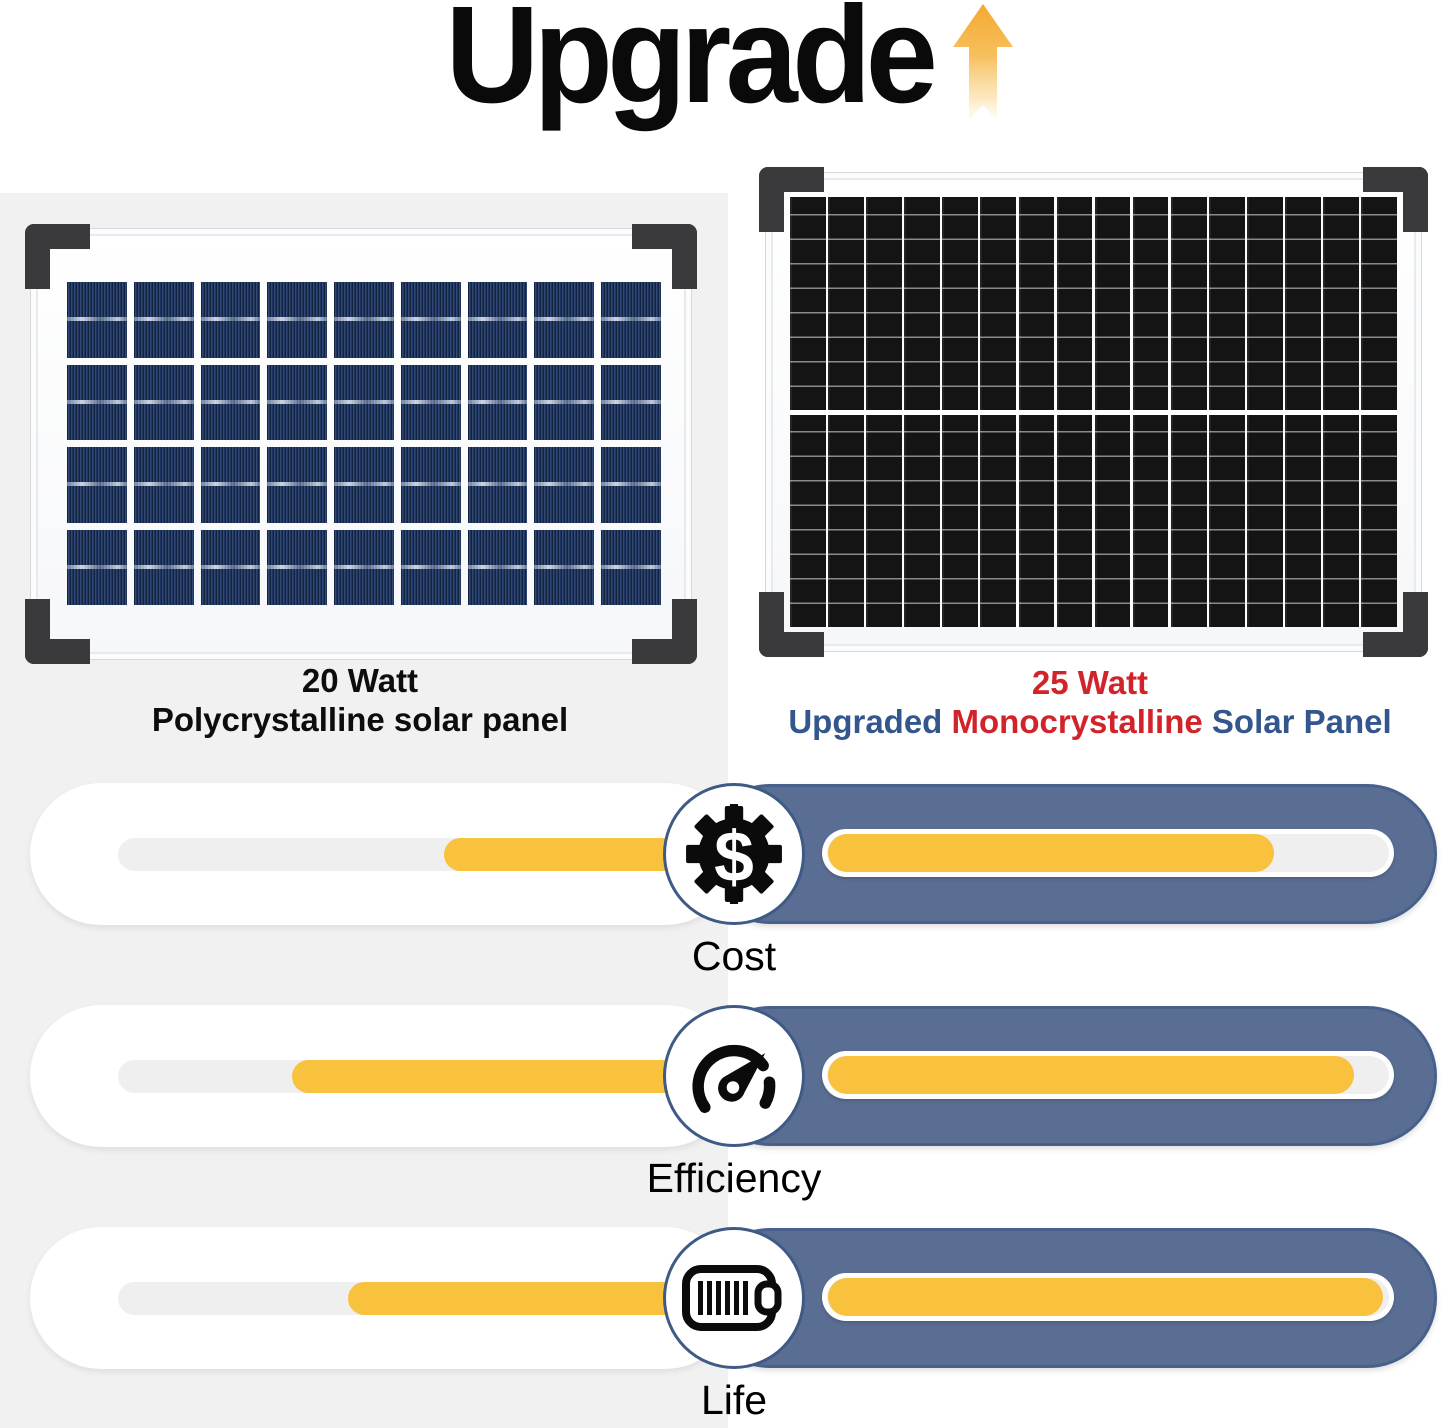 This screenshot has width=1445, height=1428. I want to click on row-label-efficiency: Efficiency, so click(734, 1178).